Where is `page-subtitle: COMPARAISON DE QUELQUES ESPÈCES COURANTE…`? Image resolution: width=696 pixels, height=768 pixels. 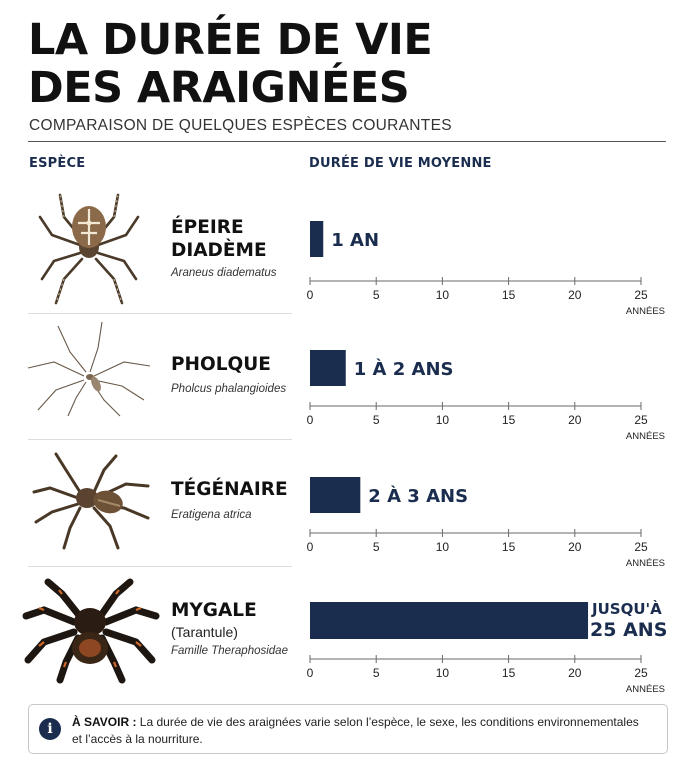
page-subtitle: COMPARAISON DE QUELQUES ESPÈCES COURANTE… is located at coordinates (240, 125).